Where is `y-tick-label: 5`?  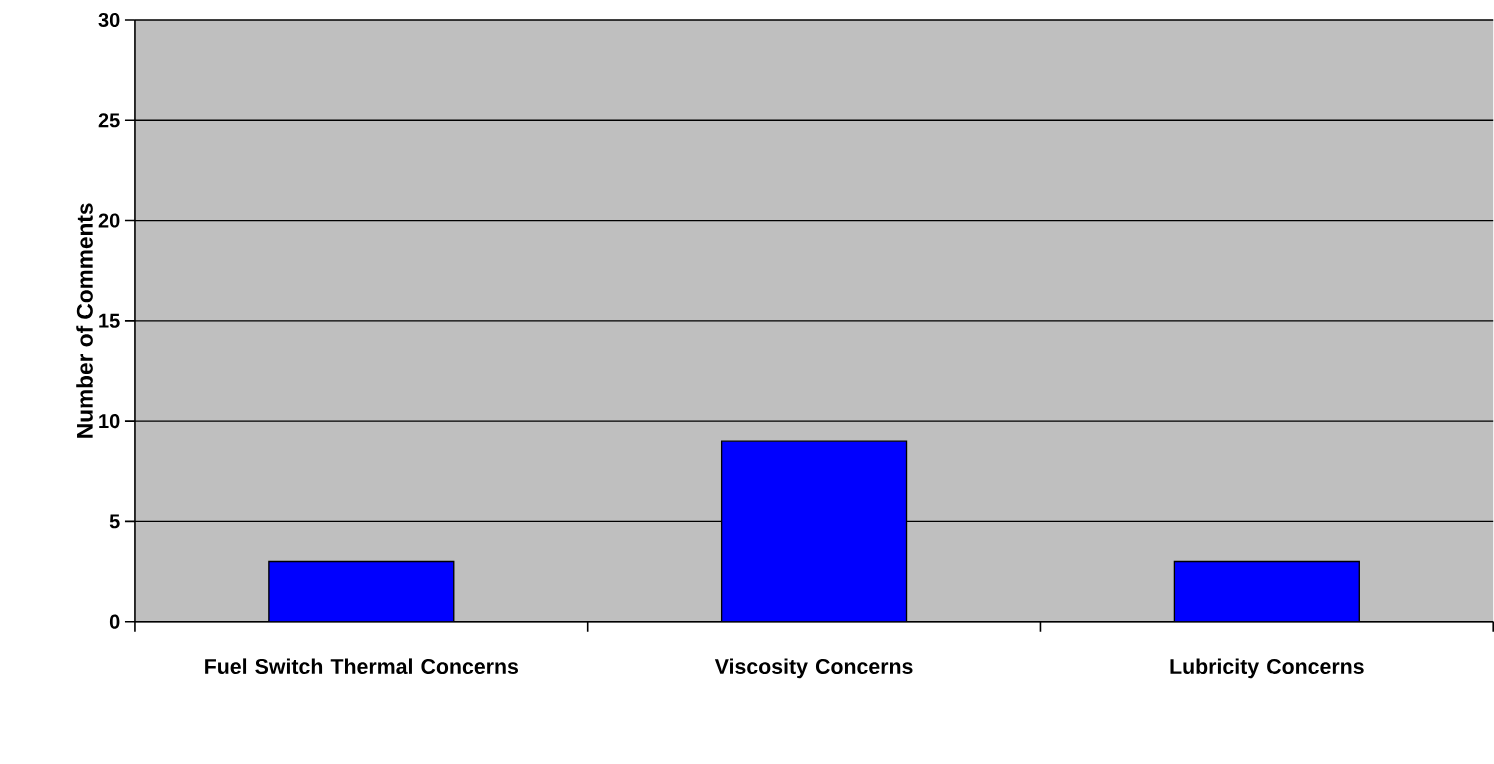
y-tick-label: 5 is located at coordinates (114, 521).